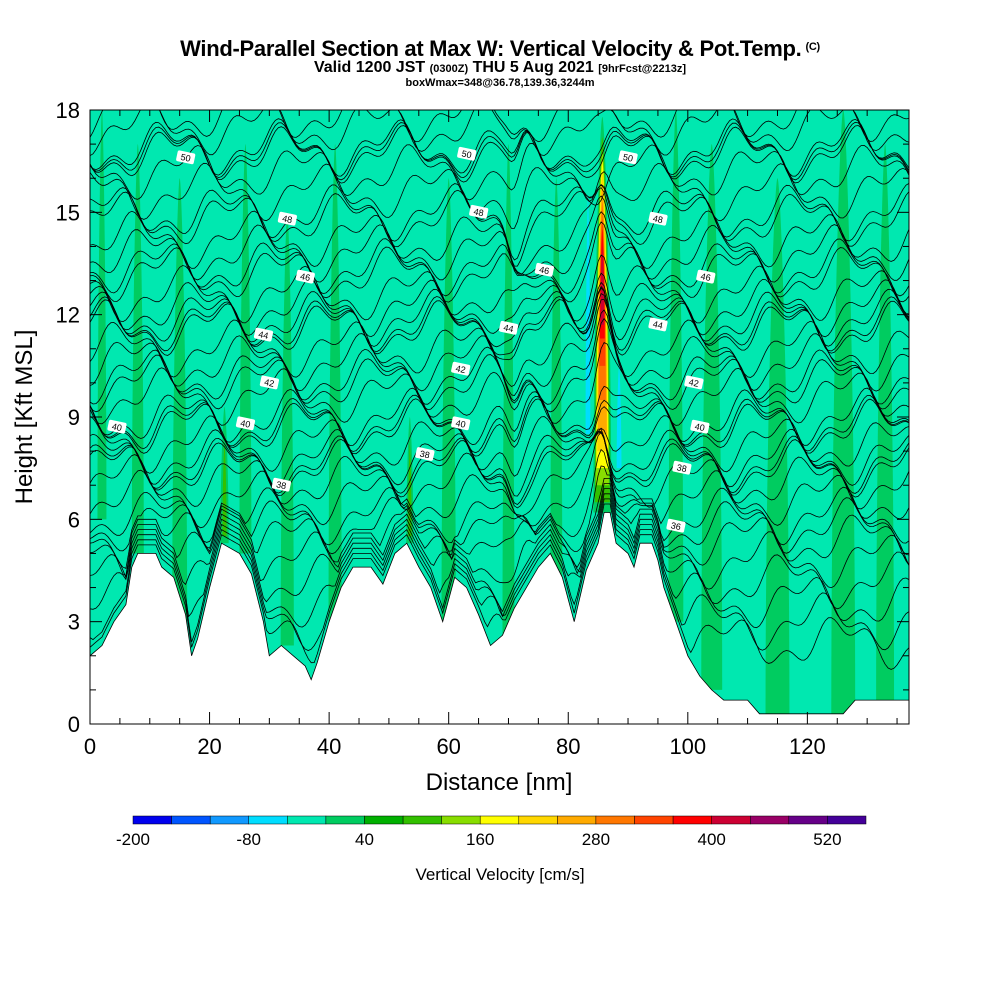 The height and width of the screenshot is (1000, 1000). What do you see at coordinates (68, 110) in the screenshot?
I see `y-tick-label: 18` at bounding box center [68, 110].